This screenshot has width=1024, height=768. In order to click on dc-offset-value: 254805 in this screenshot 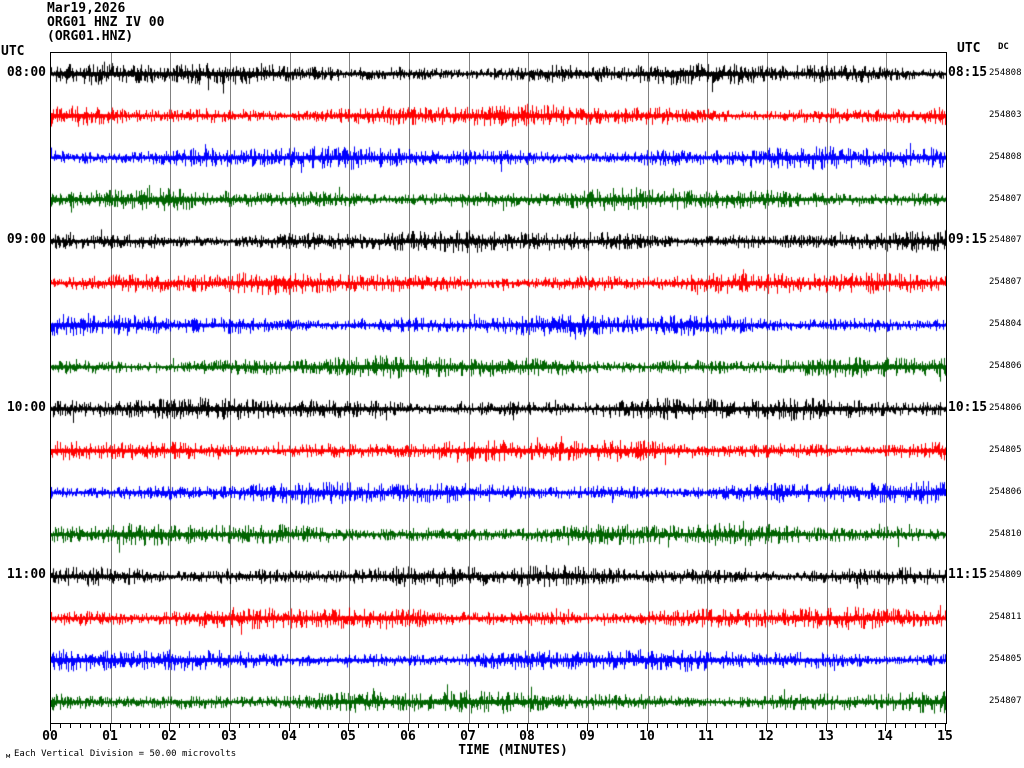, I will do `click(1005, 450)`.